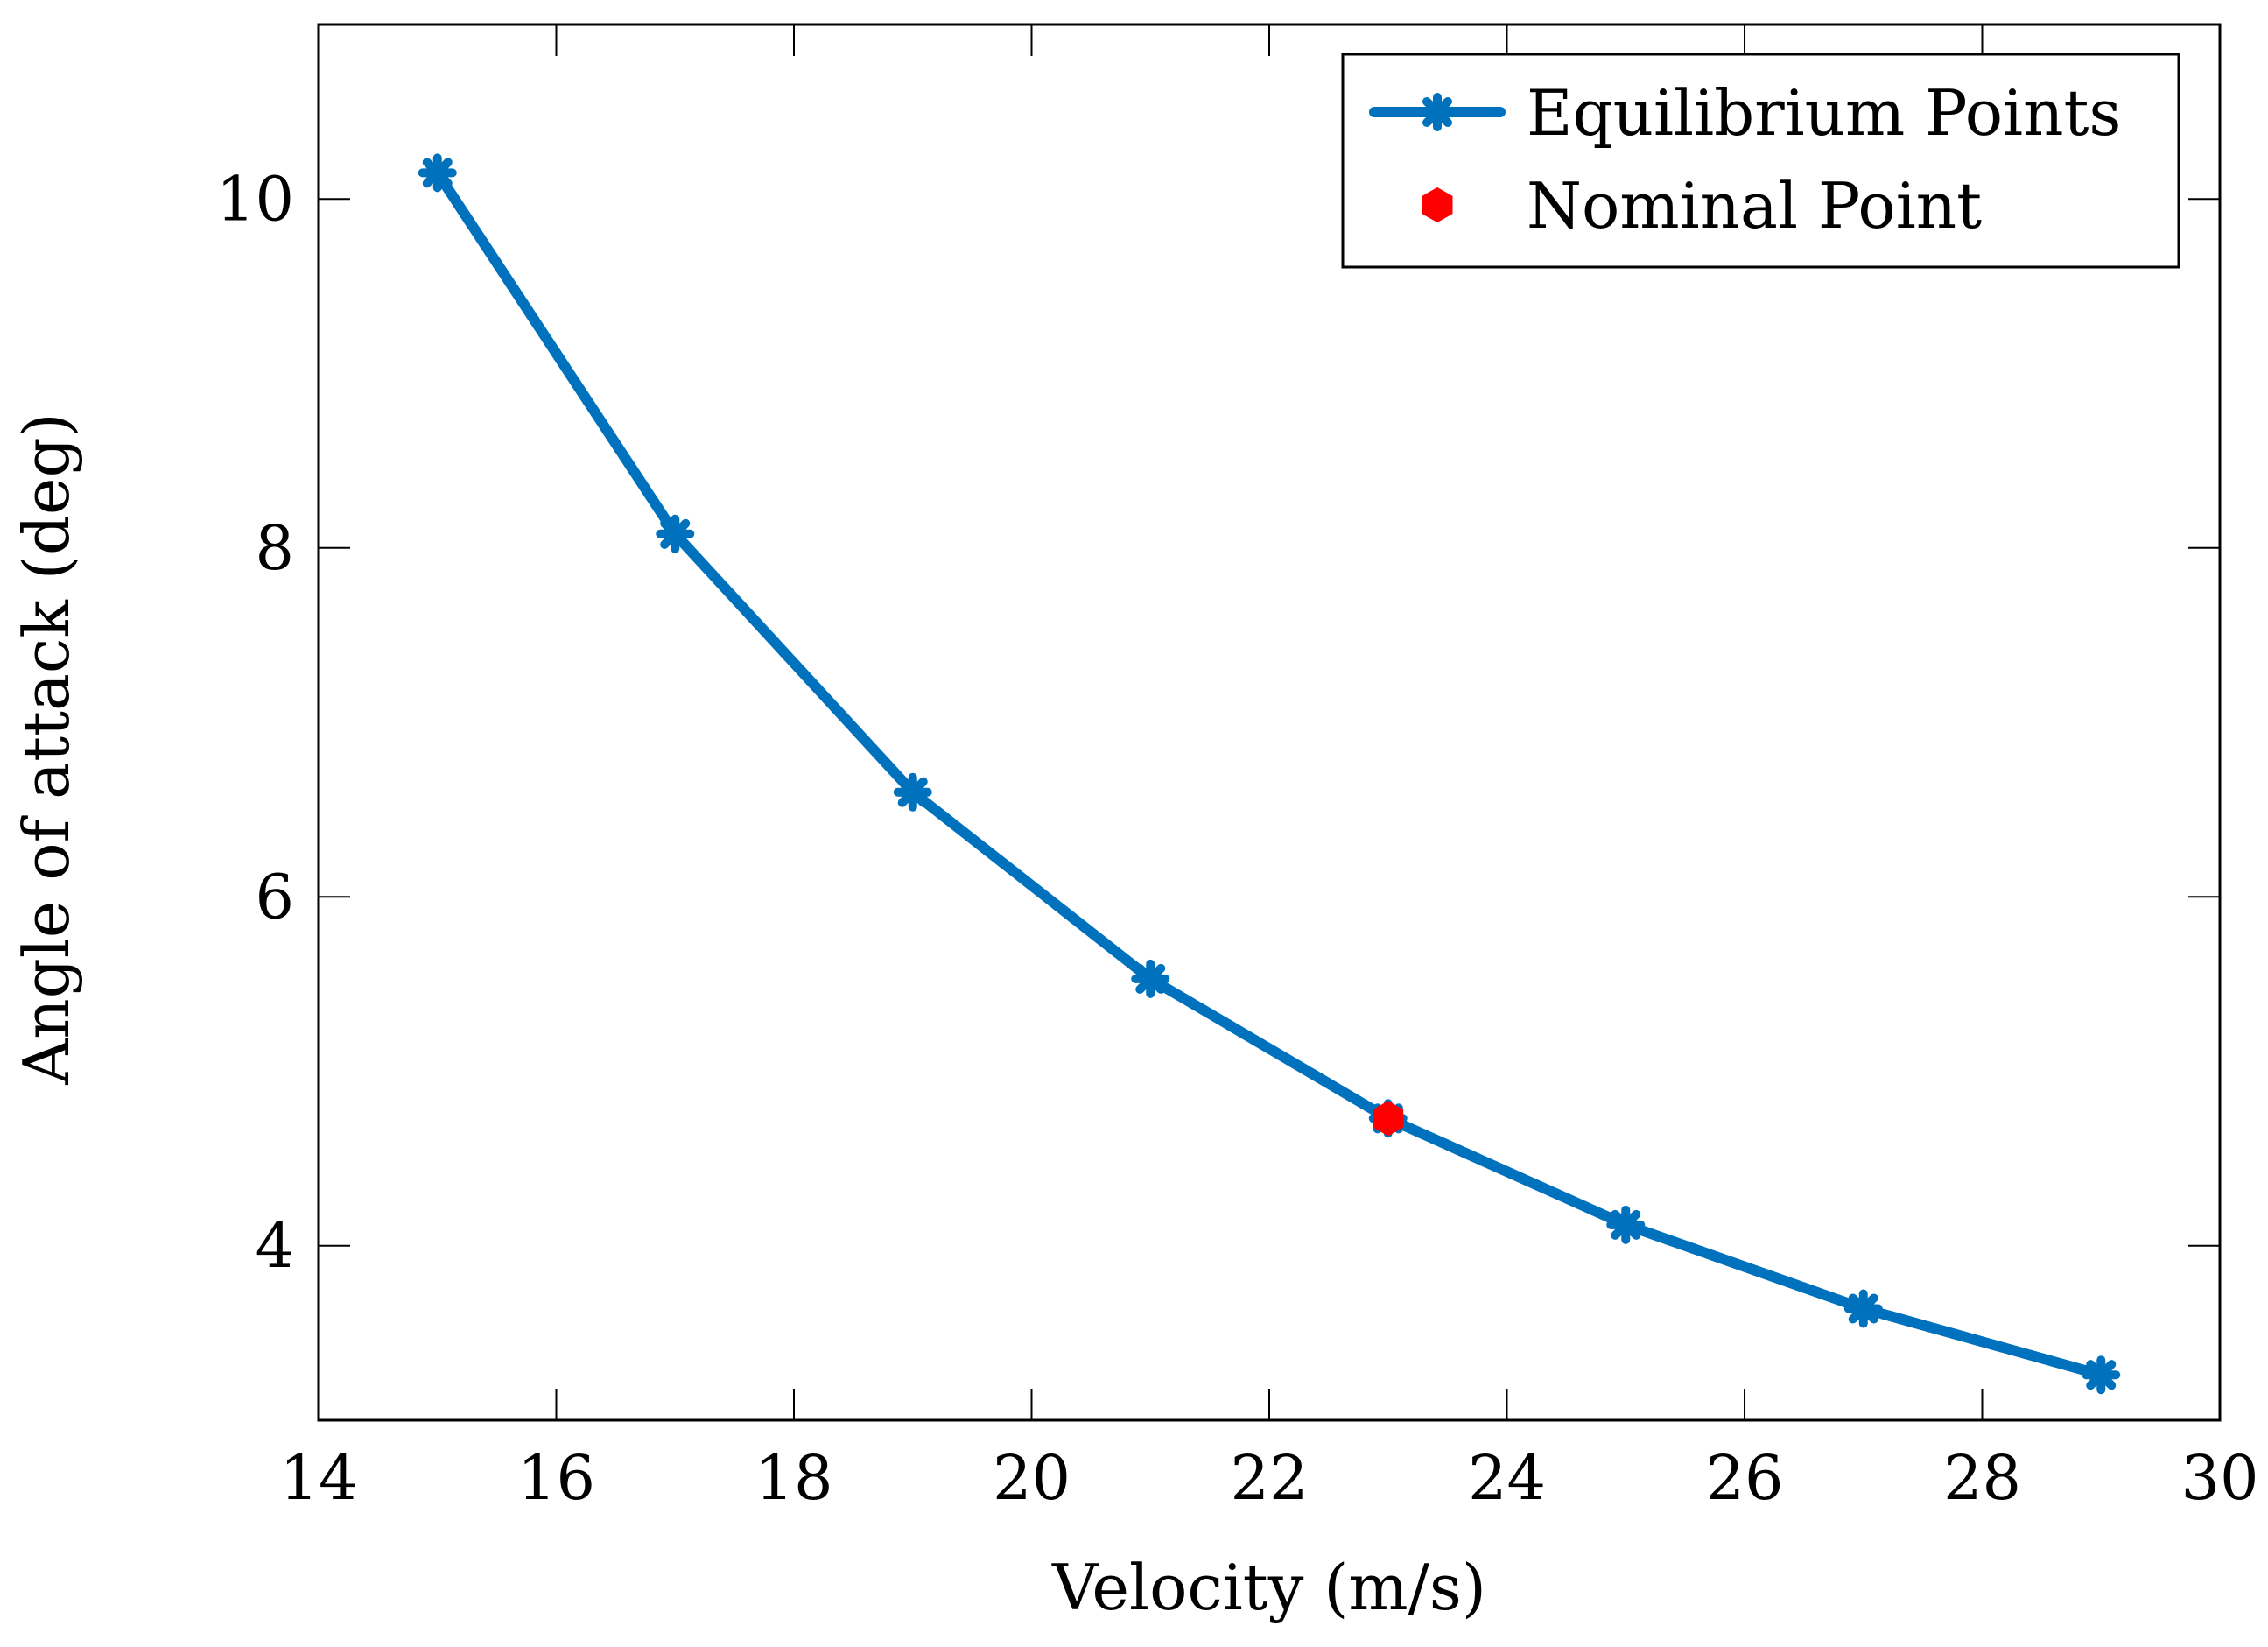 The image size is (2268, 1647). I want to click on legend-marker-nominal-glyph, so click(1437, 205).